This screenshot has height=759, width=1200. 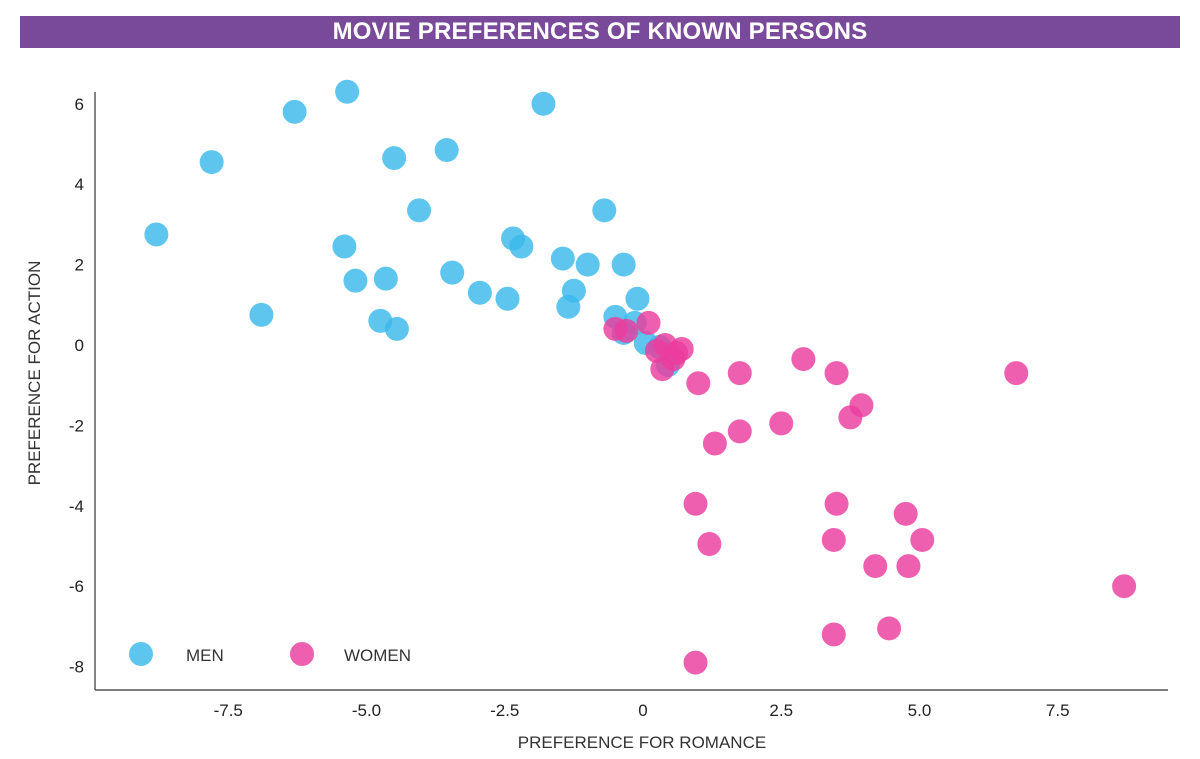 I want to click on y-tick-labels: 6 4 2 0 -2 -4 -6 -8, so click(x=76, y=386).